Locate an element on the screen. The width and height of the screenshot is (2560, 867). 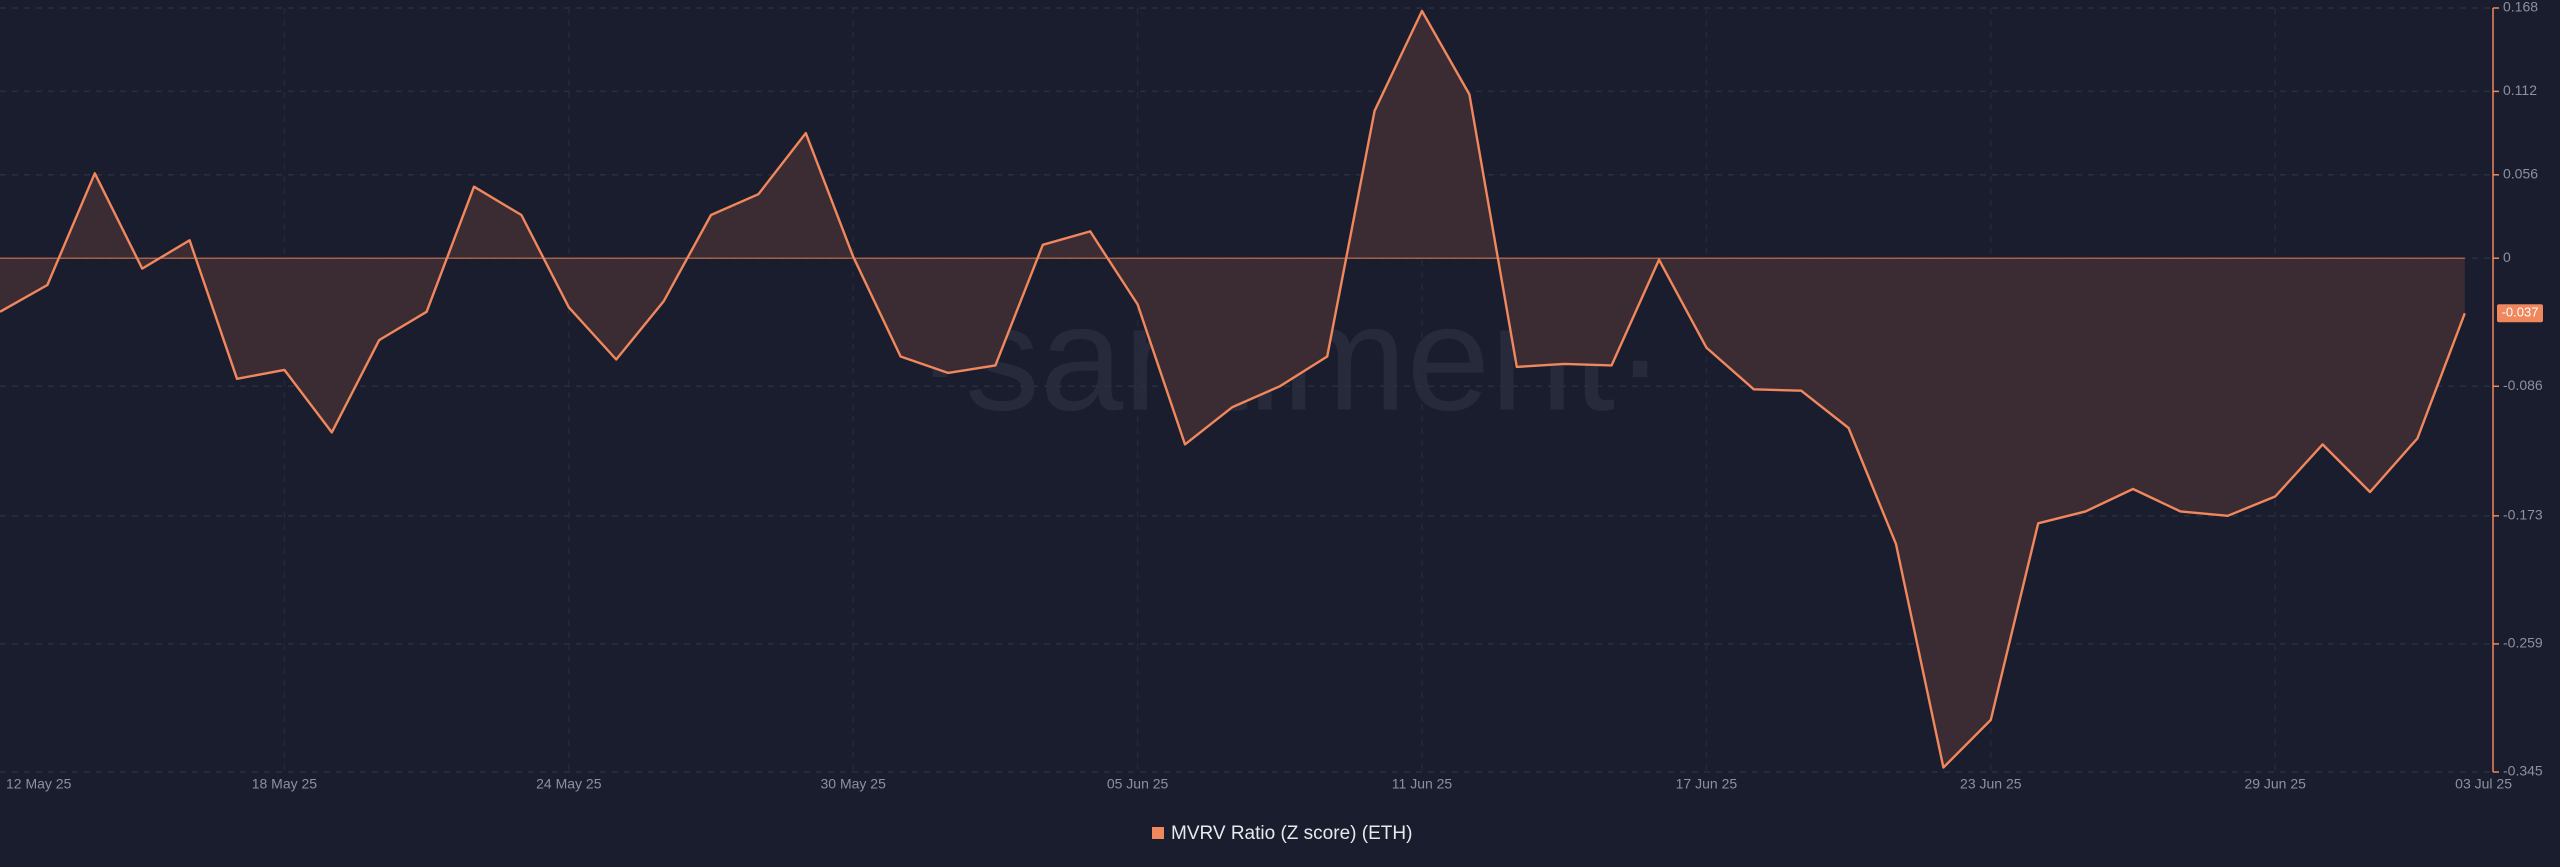
y-tick-label: 0.168 is located at coordinates (2520, 7).